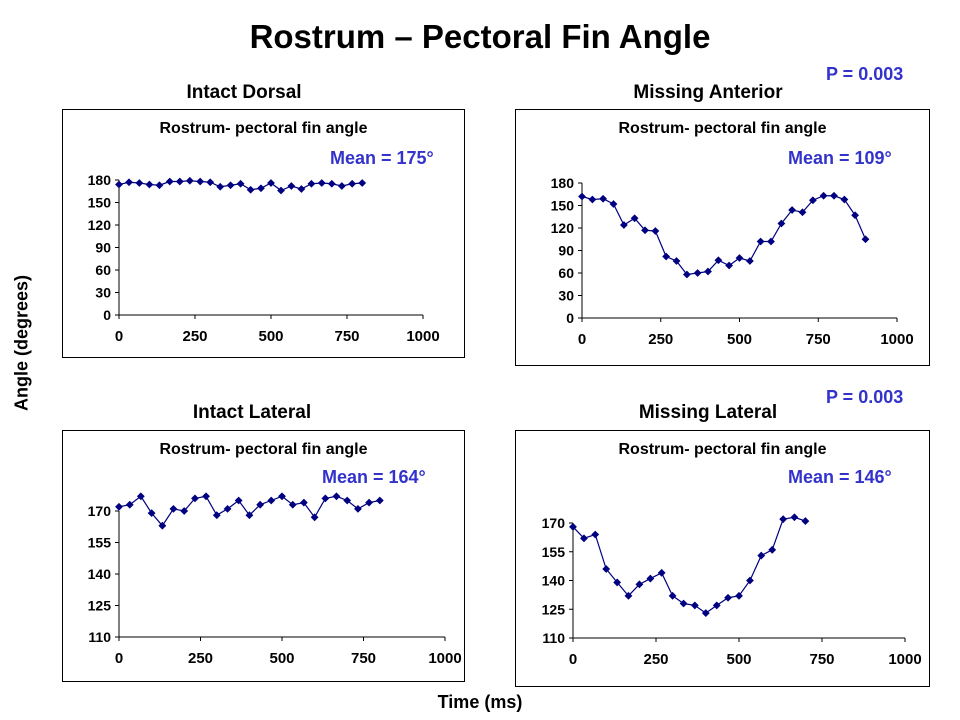 This screenshot has height=720, width=960. I want to click on panel-title-intact-lateral: Intact Lateral, so click(252, 412).